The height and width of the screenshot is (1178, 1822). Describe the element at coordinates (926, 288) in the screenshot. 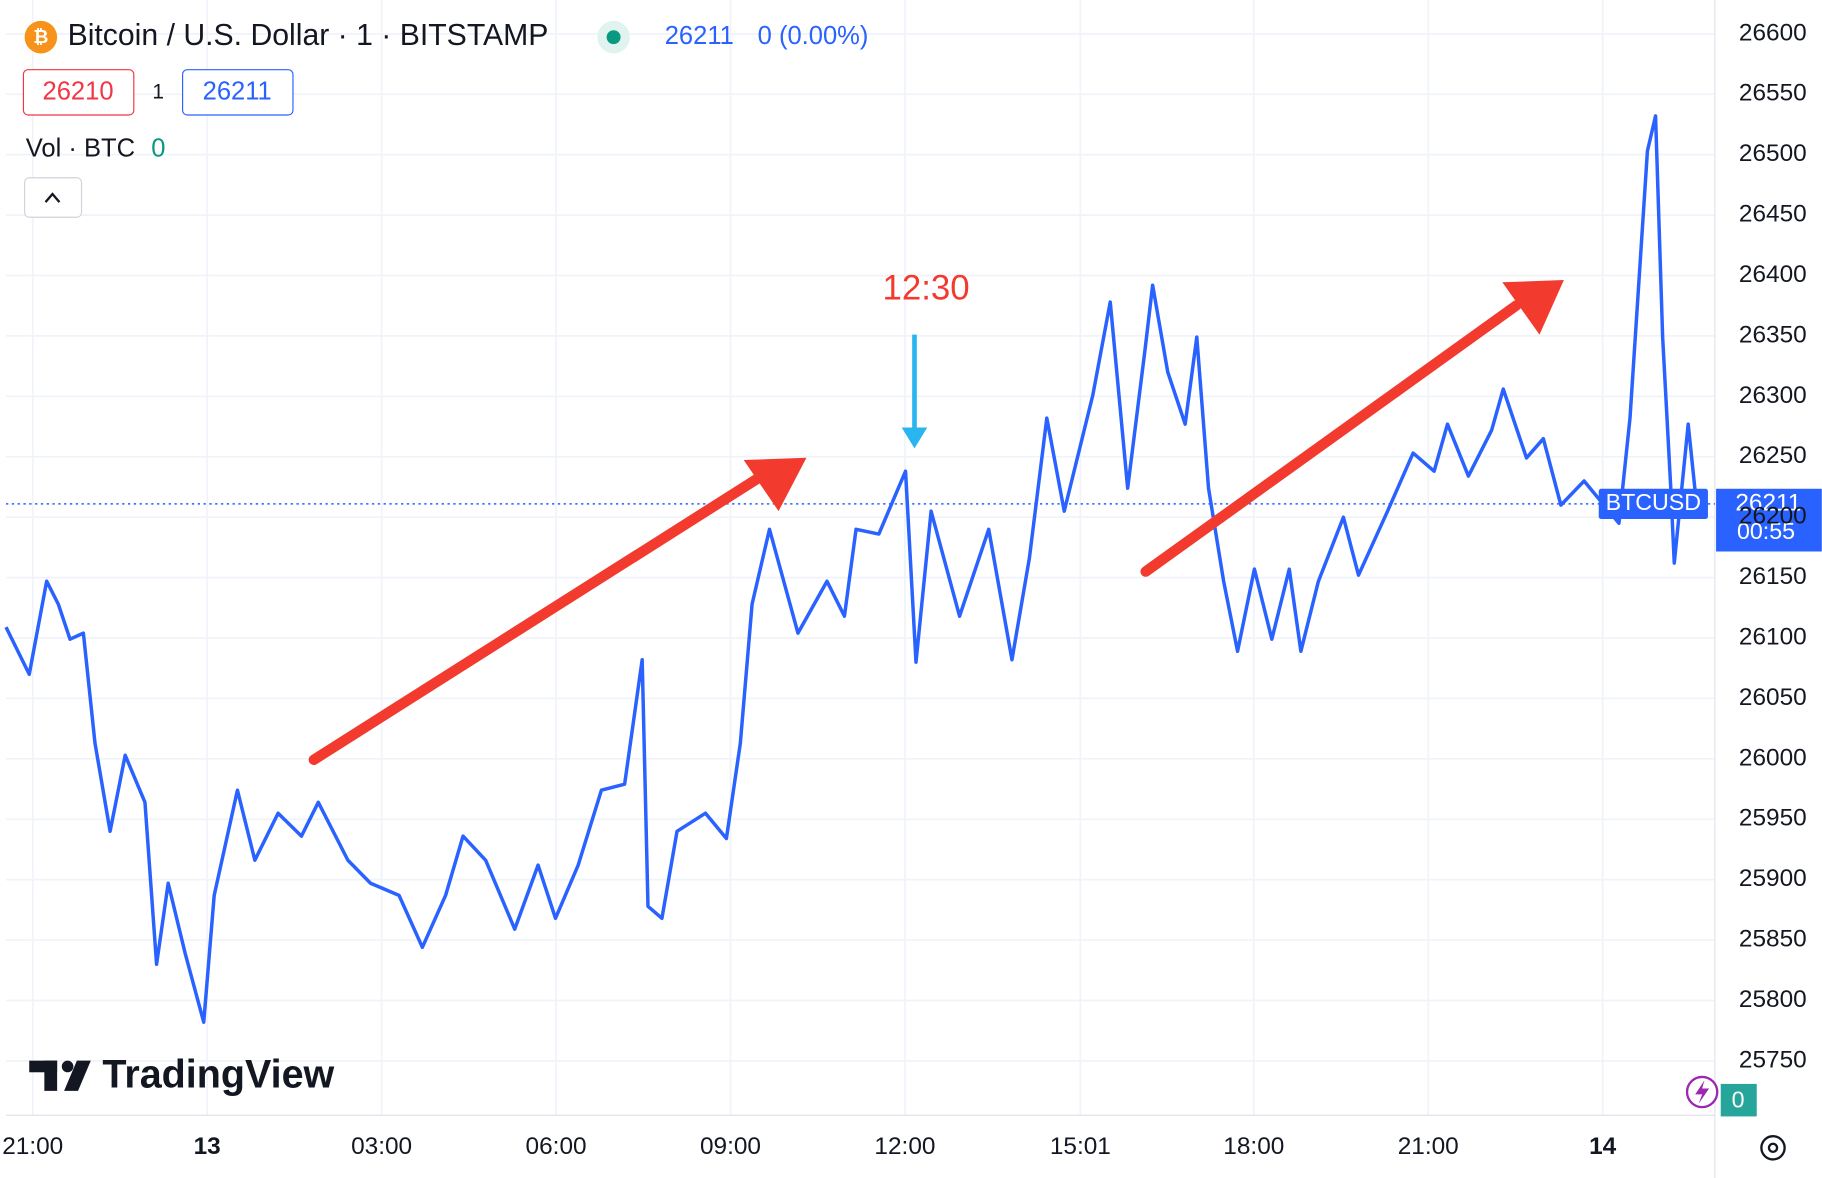

I see `annotation: 12:30` at that location.